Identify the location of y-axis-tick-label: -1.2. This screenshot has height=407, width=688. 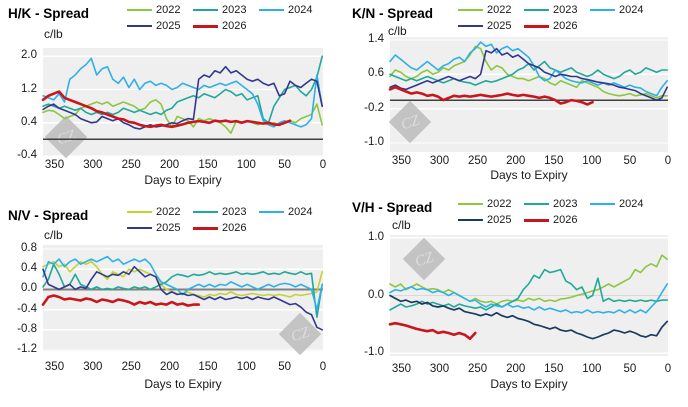
(27, 348).